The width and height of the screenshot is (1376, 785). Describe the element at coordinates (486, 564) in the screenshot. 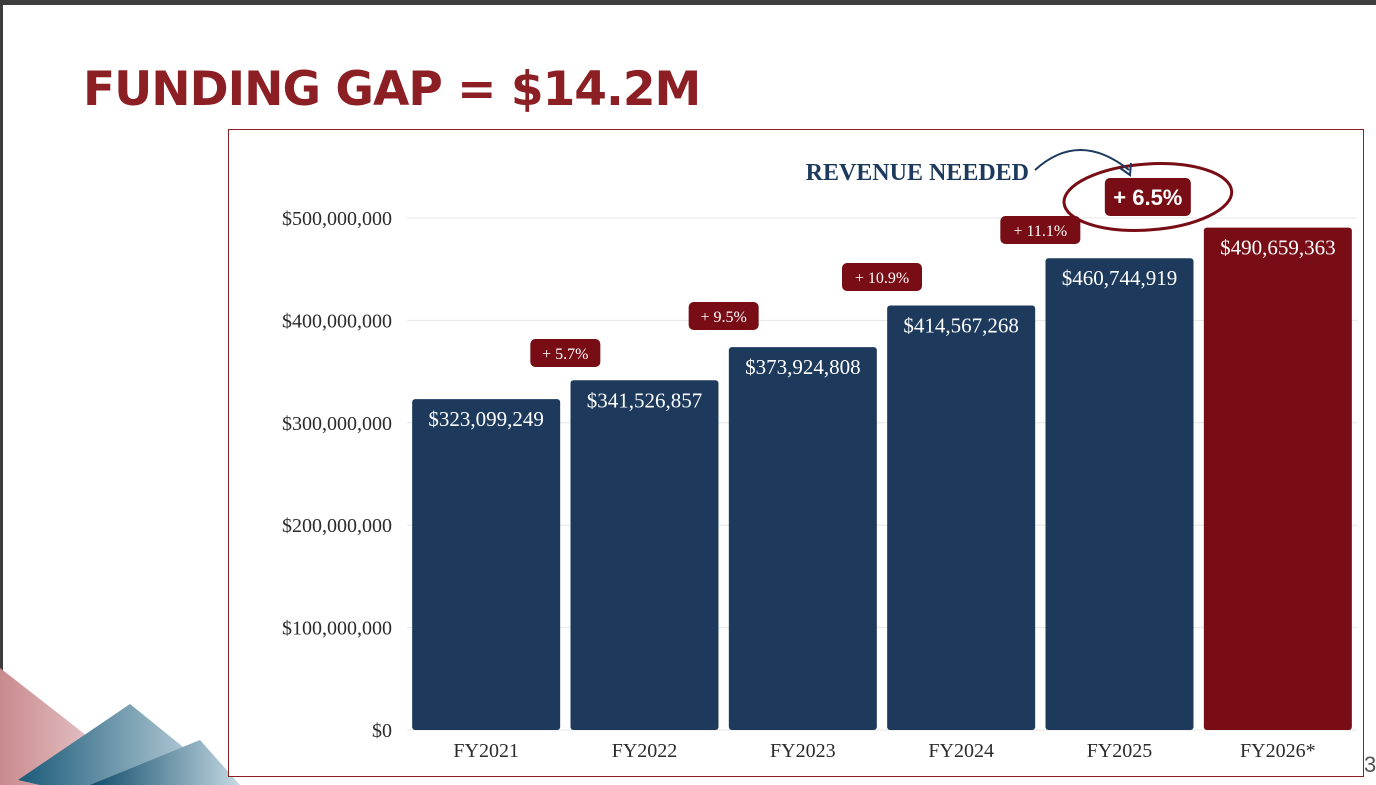

I see `bar-fy2021` at that location.